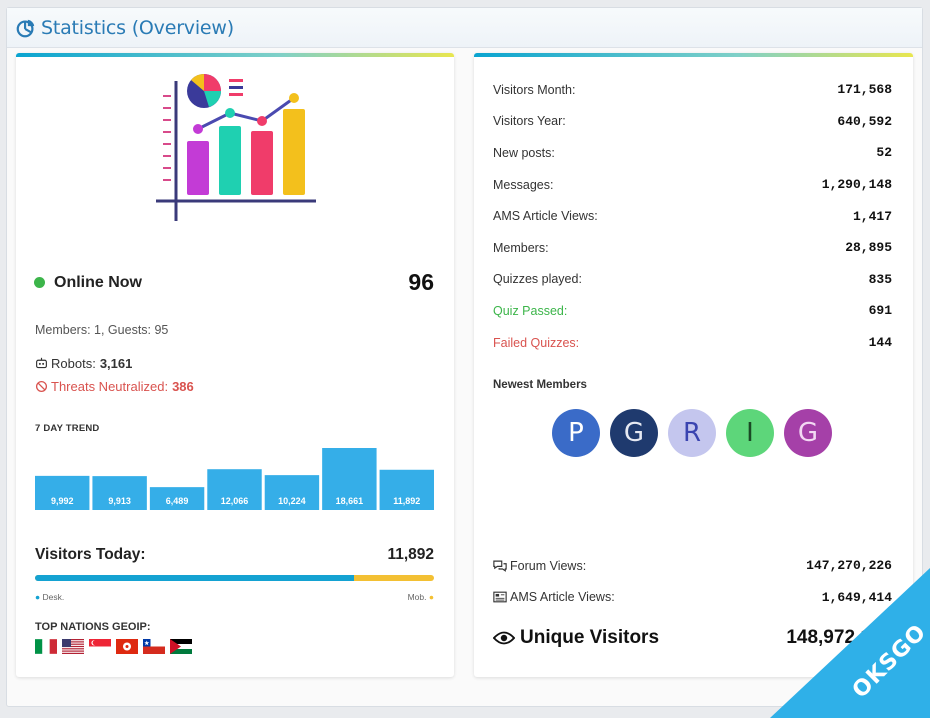 The width and height of the screenshot is (930, 718). I want to click on newest-members-title: Newest Members, so click(540, 385).